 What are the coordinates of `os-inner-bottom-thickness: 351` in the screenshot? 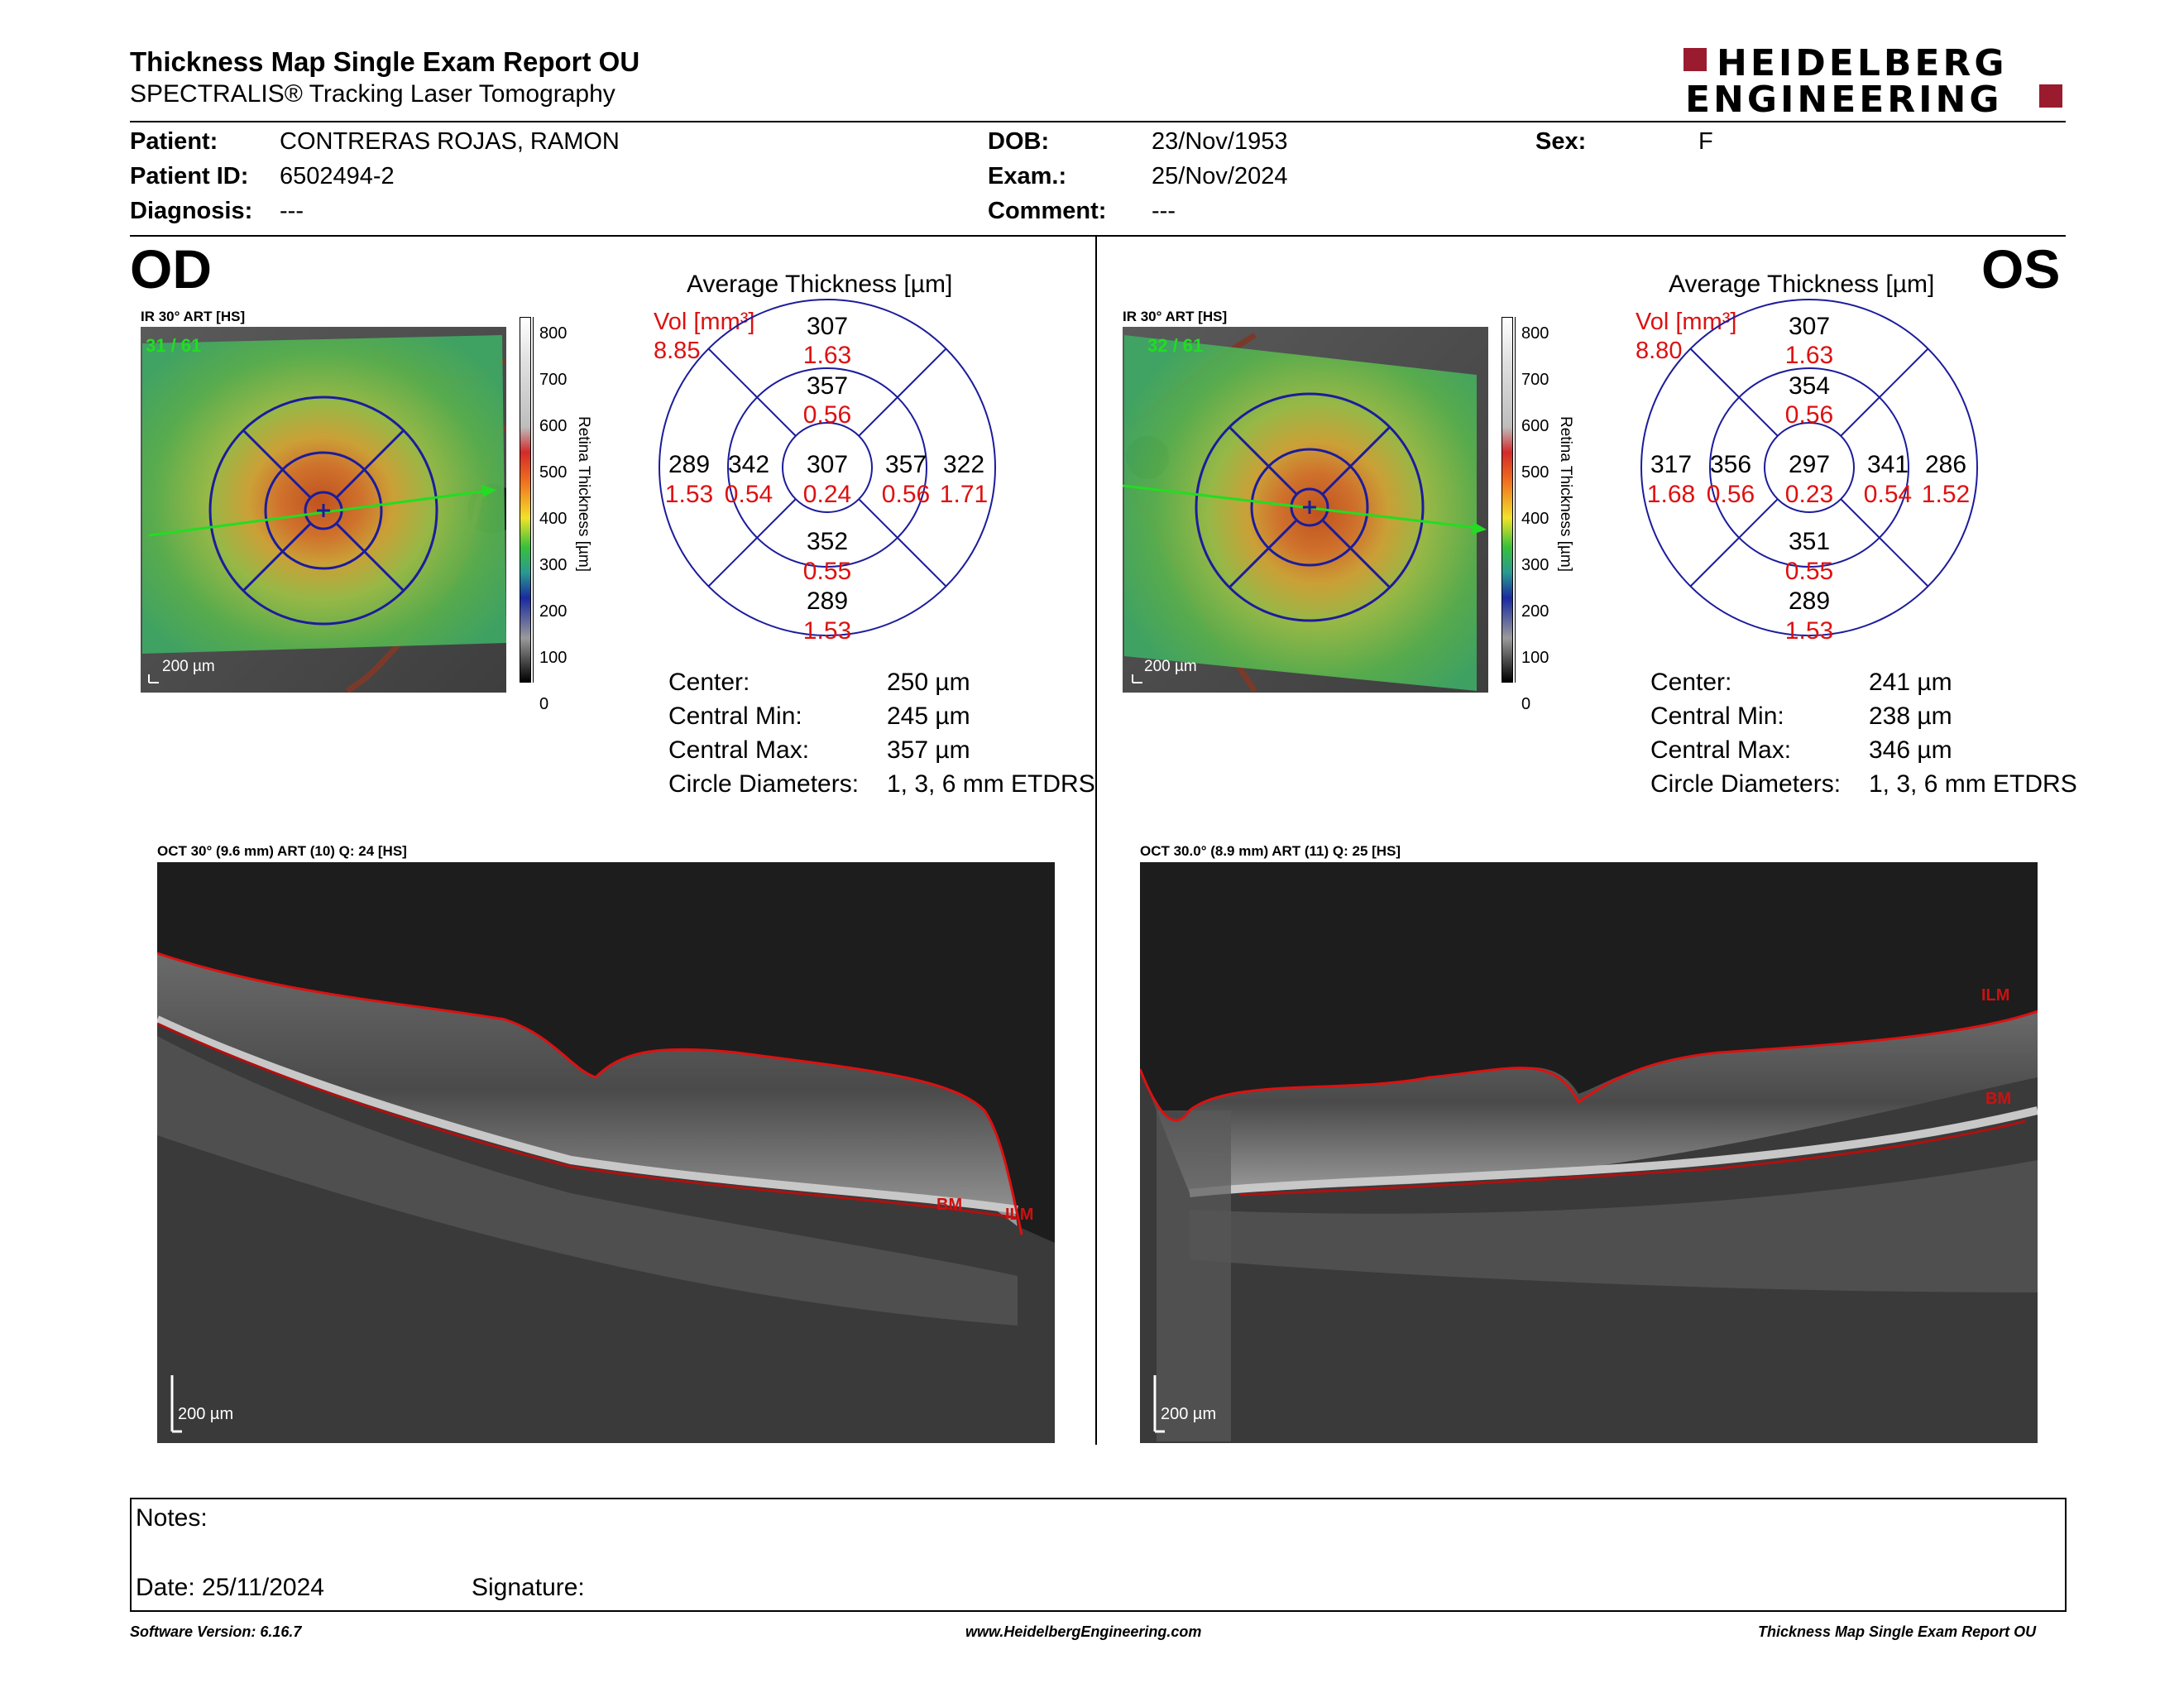 It's located at (1809, 541).